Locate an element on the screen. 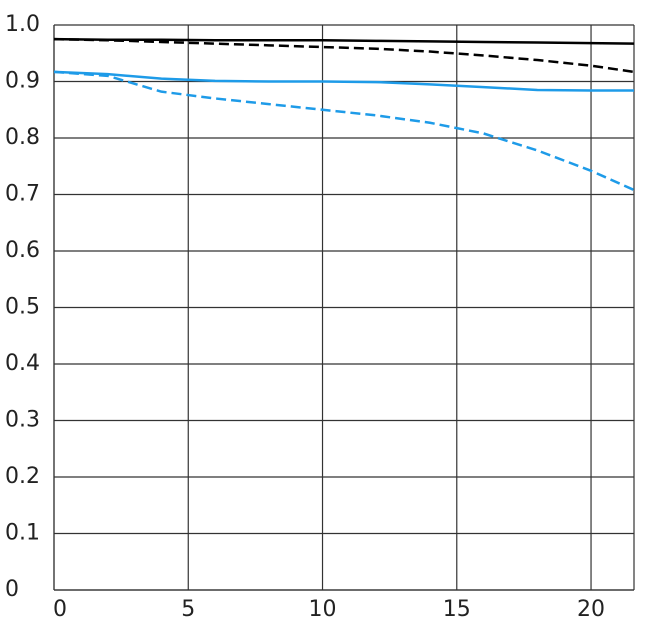  y-tick-label: 0.8 is located at coordinates (22, 137).